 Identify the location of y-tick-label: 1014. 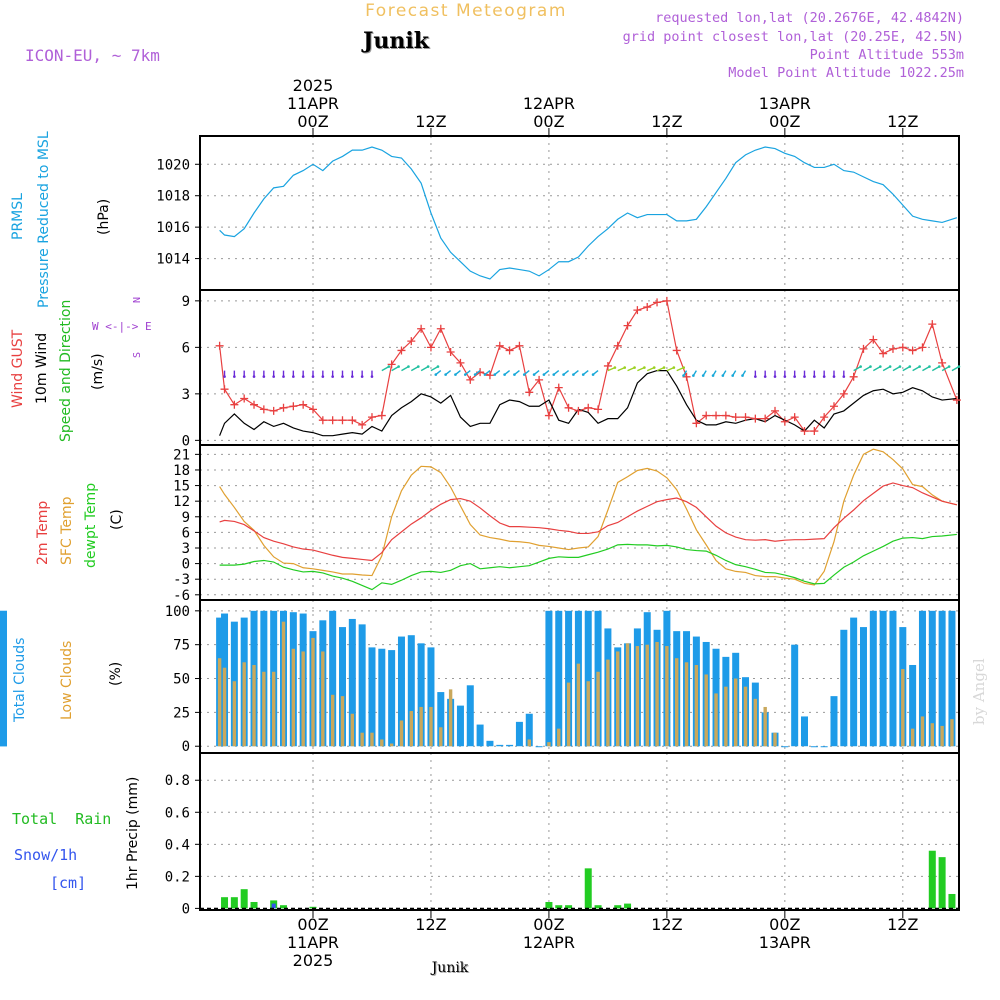
(173, 260).